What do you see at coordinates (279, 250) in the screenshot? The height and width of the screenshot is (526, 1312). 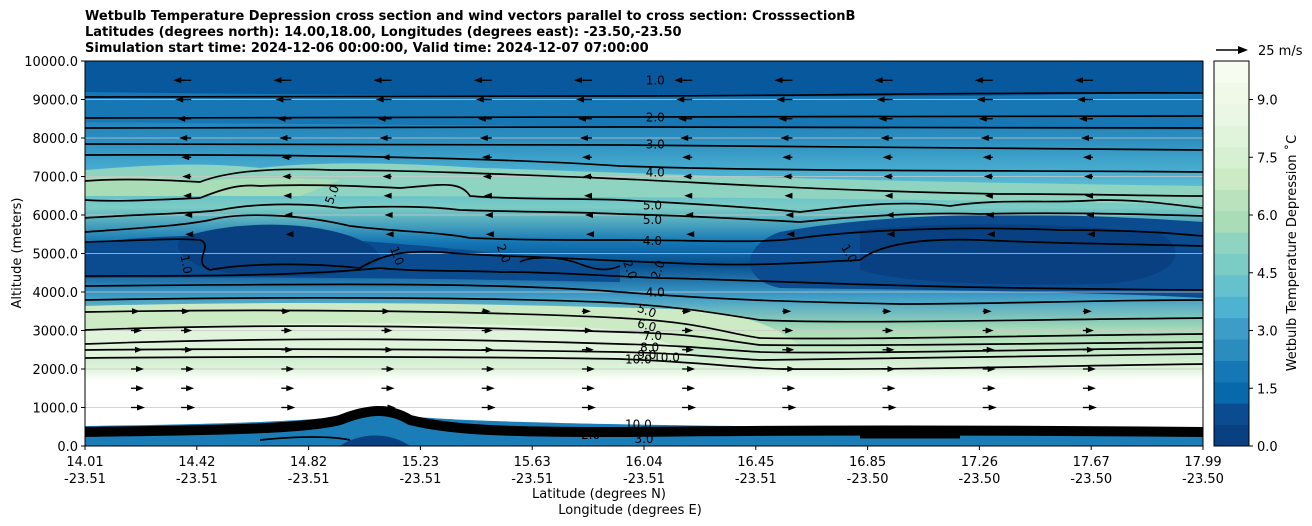 I see `field-region-dry-west-core` at bounding box center [279, 250].